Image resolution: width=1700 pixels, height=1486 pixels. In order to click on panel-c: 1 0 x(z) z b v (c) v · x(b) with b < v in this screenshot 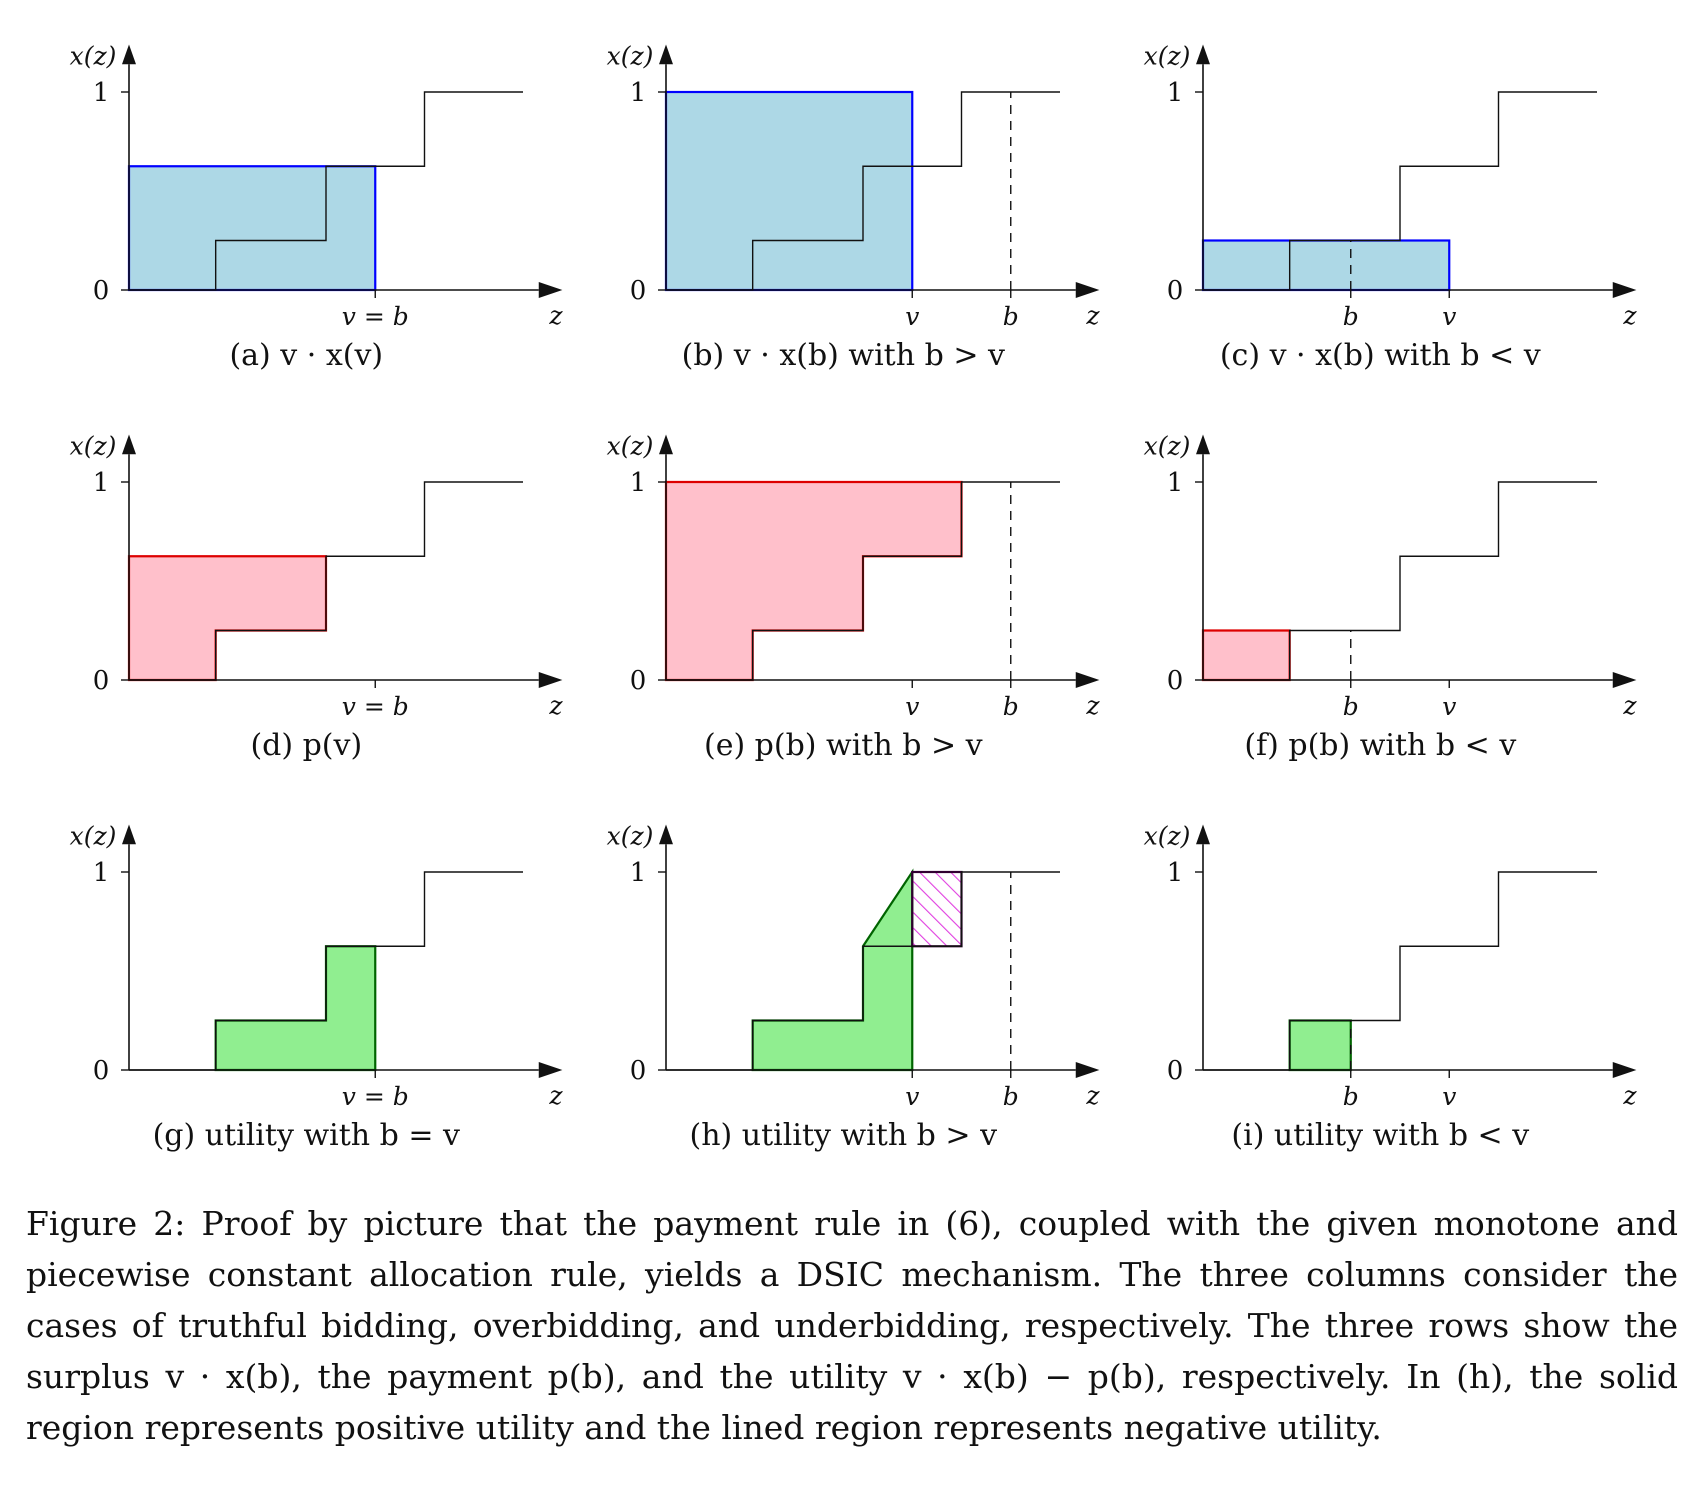, I will do `click(1391, 207)`.